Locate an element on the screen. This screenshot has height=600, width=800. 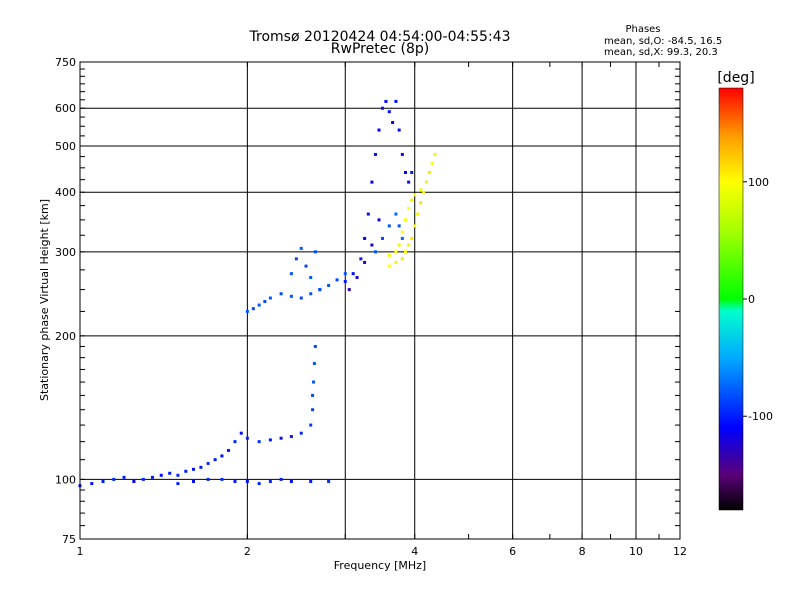
chart-subtitle: RwPretec (8p) is located at coordinates (380, 49).